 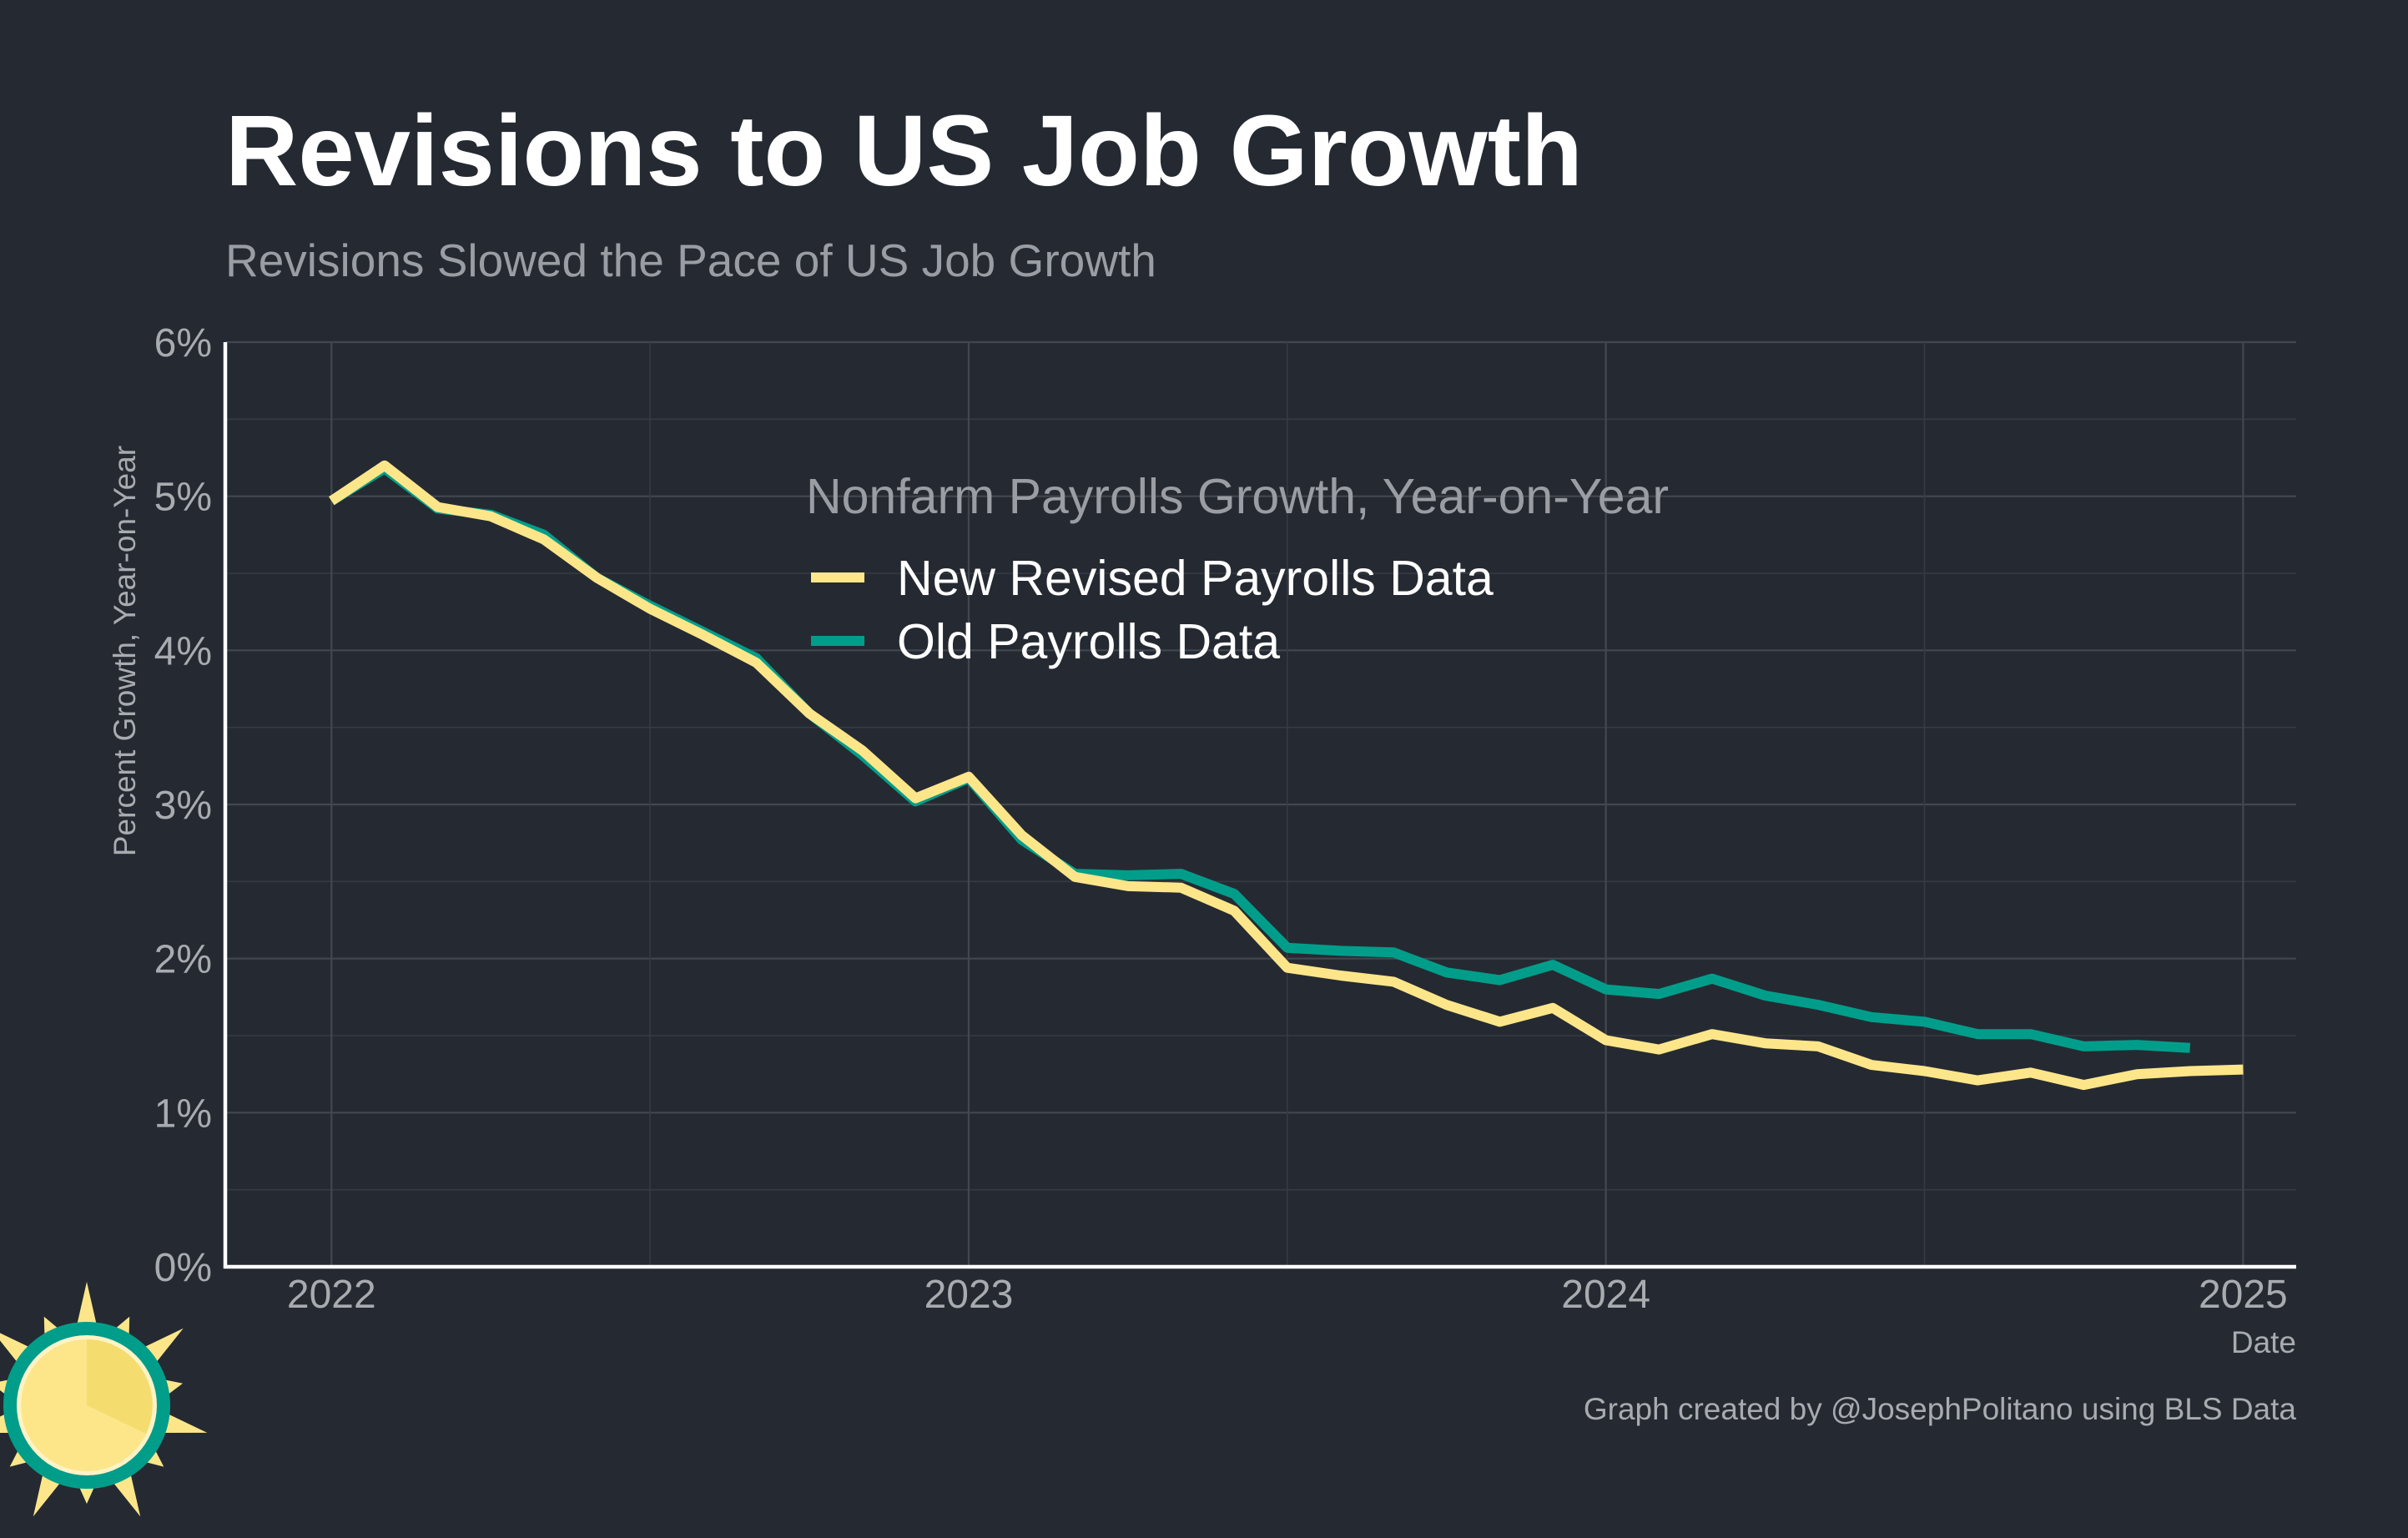 What do you see at coordinates (183, 498) in the screenshot?
I see `y-tick-label: 5%` at bounding box center [183, 498].